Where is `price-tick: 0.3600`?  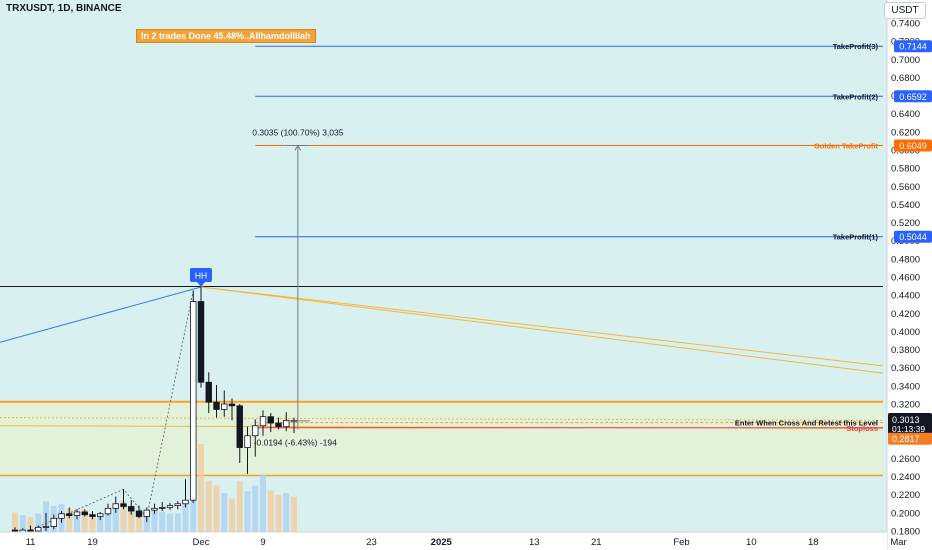
price-tick: 0.3600 is located at coordinates (905, 368).